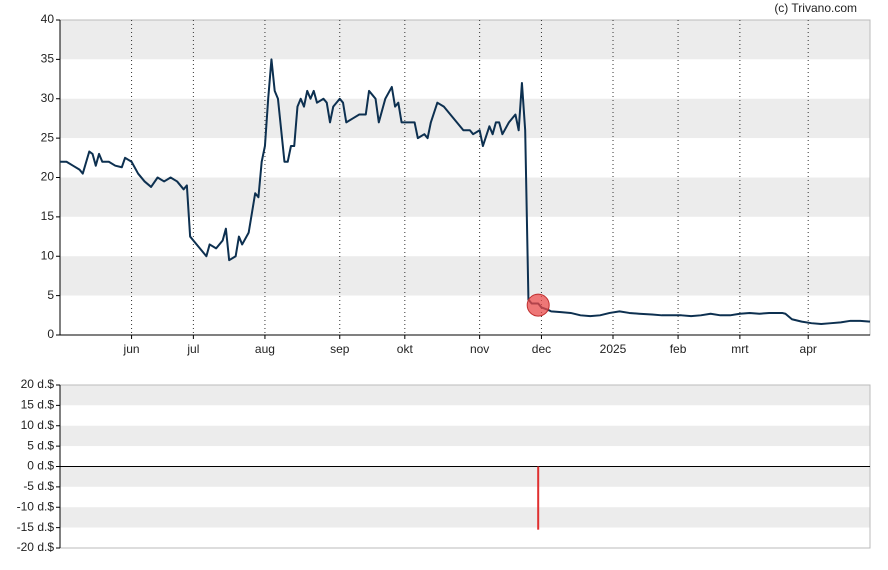  Describe the element at coordinates (36, 527) in the screenshot. I see `y-tick-label: -15 d.$` at that location.